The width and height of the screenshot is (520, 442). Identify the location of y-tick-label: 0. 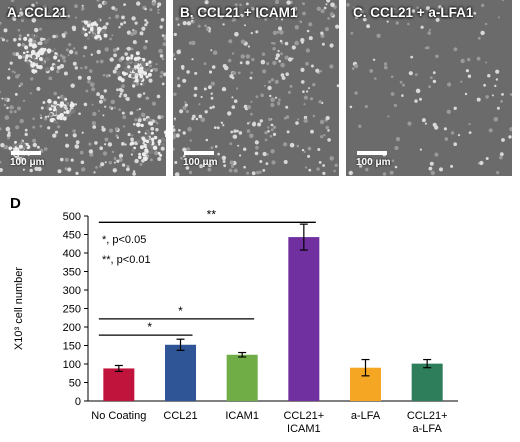
(78, 402).